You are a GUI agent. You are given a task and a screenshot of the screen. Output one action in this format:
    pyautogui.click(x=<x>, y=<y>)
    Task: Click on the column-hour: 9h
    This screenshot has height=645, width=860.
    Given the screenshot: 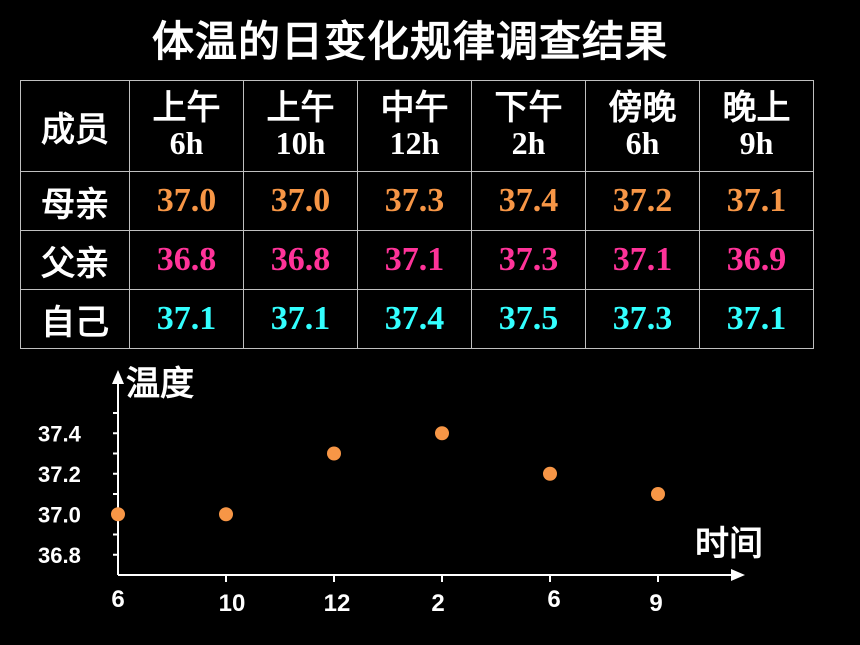 What is the action you would take?
    pyautogui.click(x=756, y=143)
    